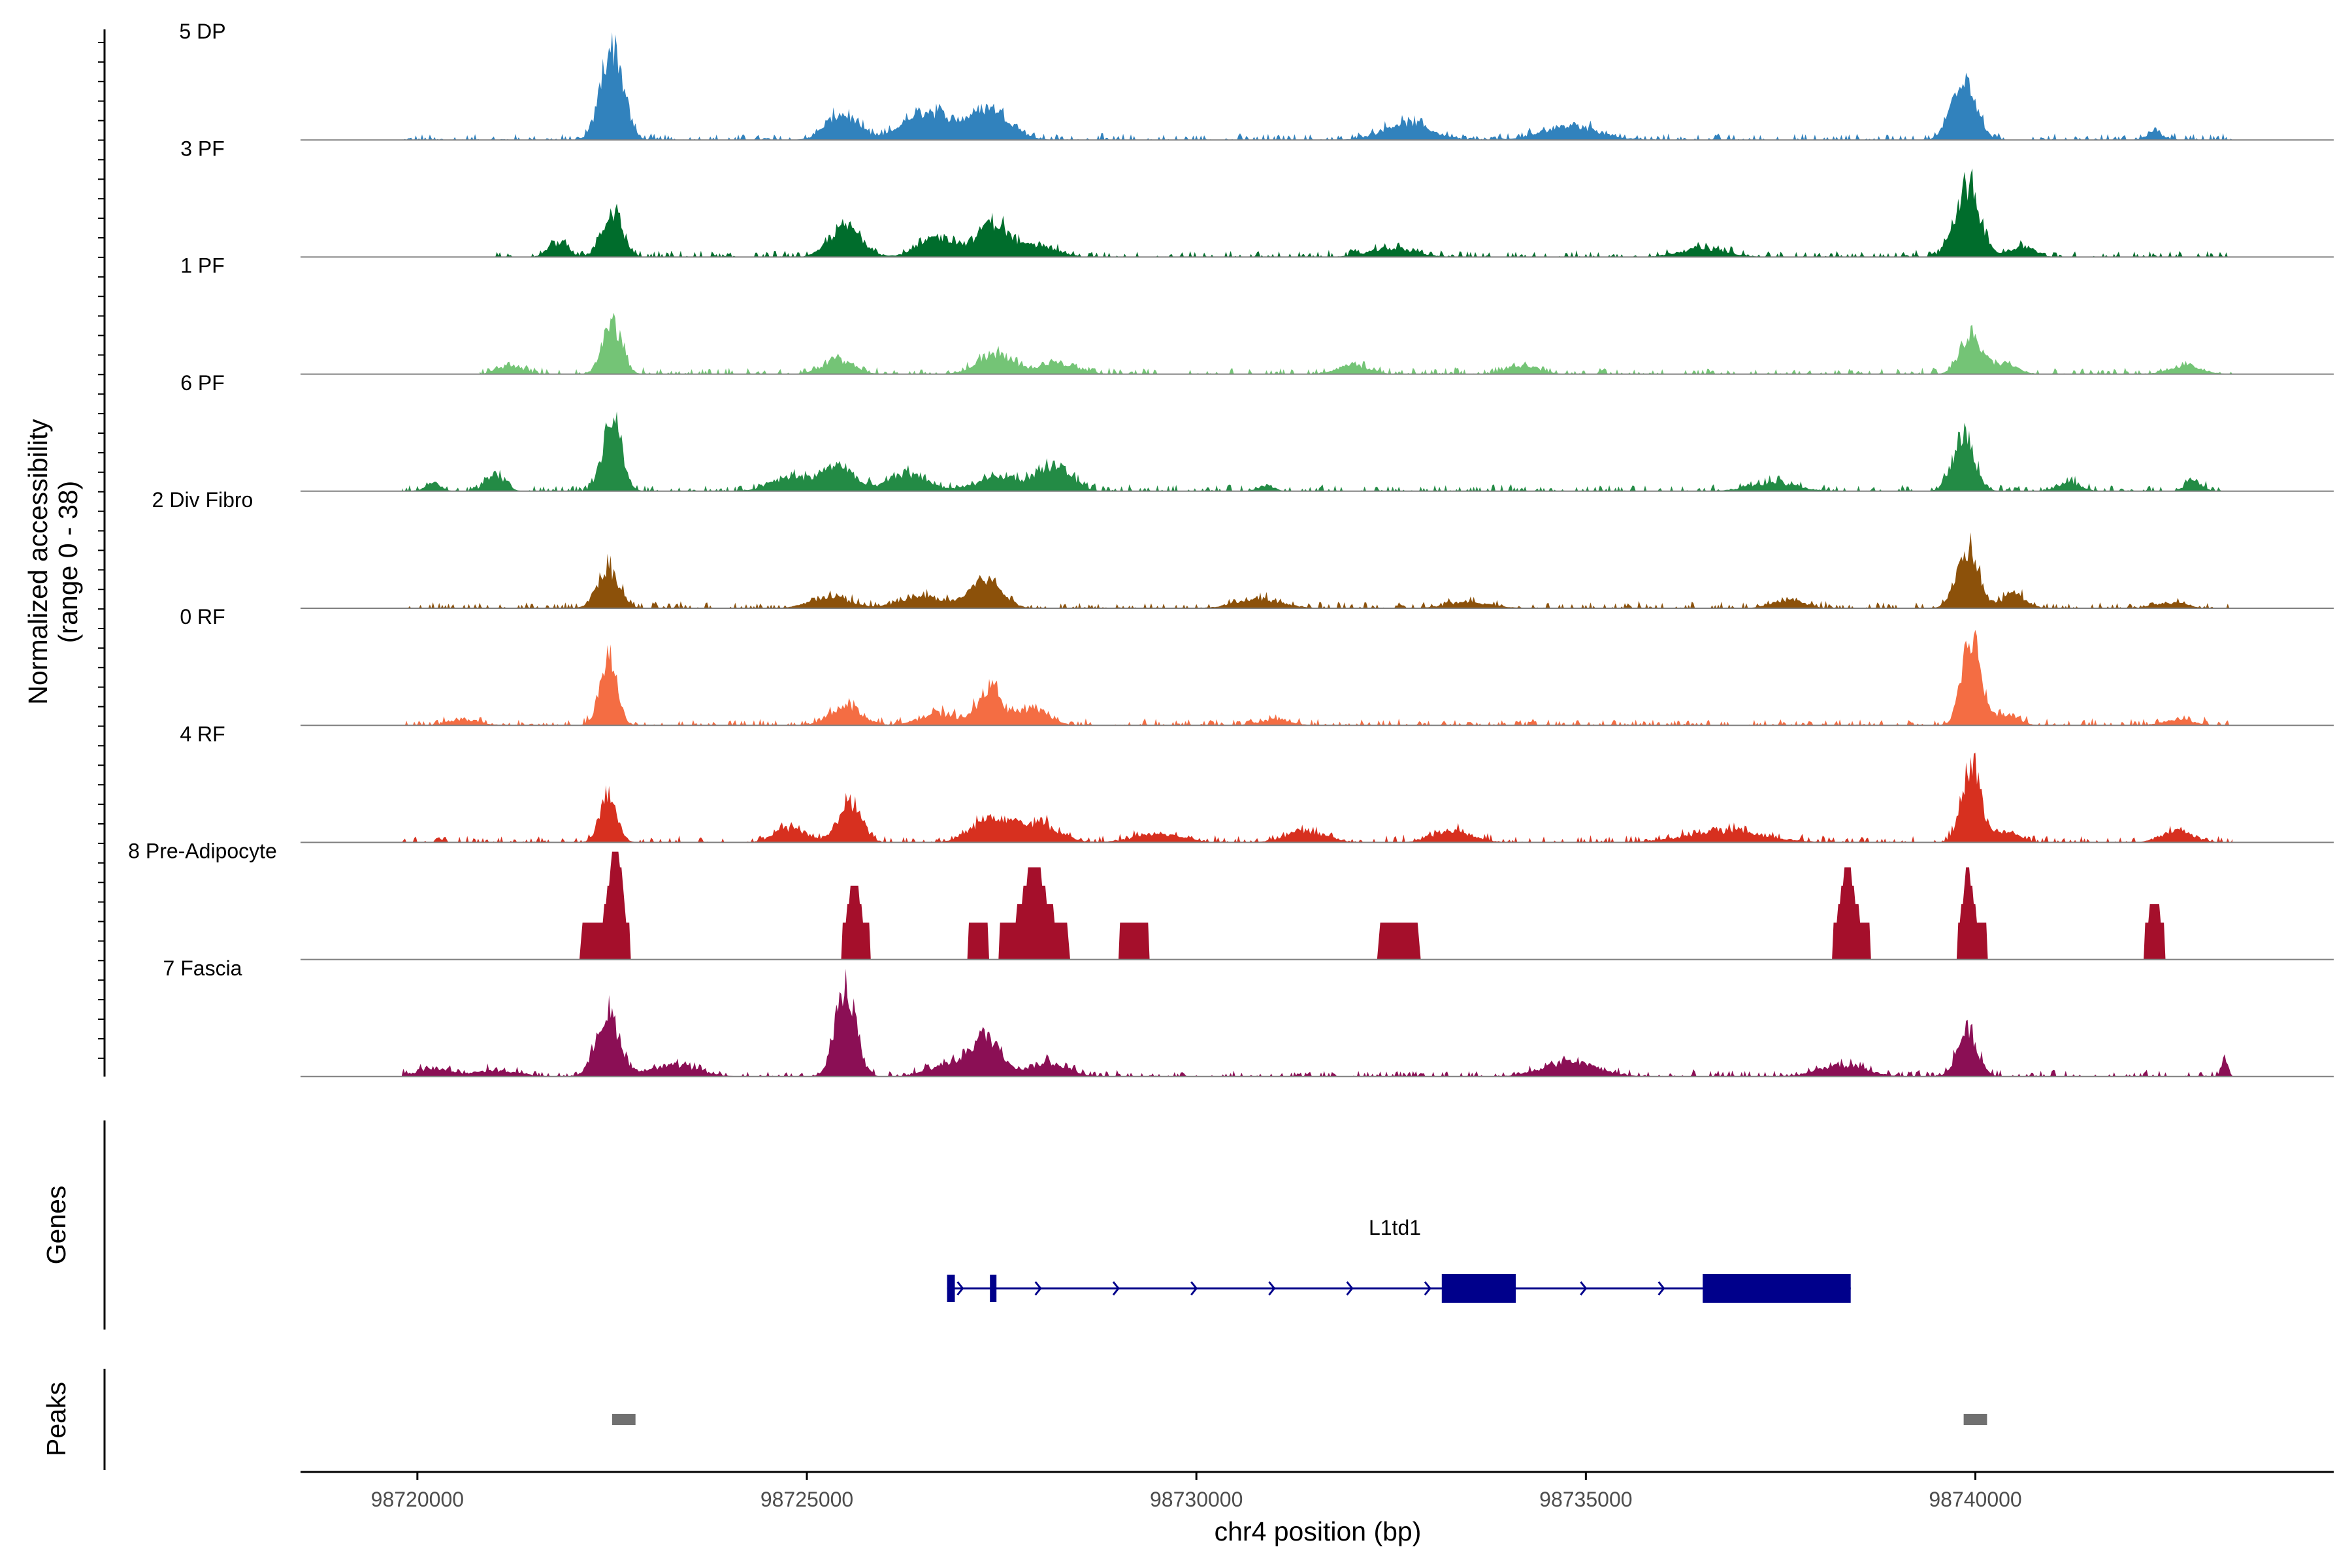 The height and width of the screenshot is (1568, 2352). I want to click on track-7-fascia: 7 Fascia, so click(1248, 1016).